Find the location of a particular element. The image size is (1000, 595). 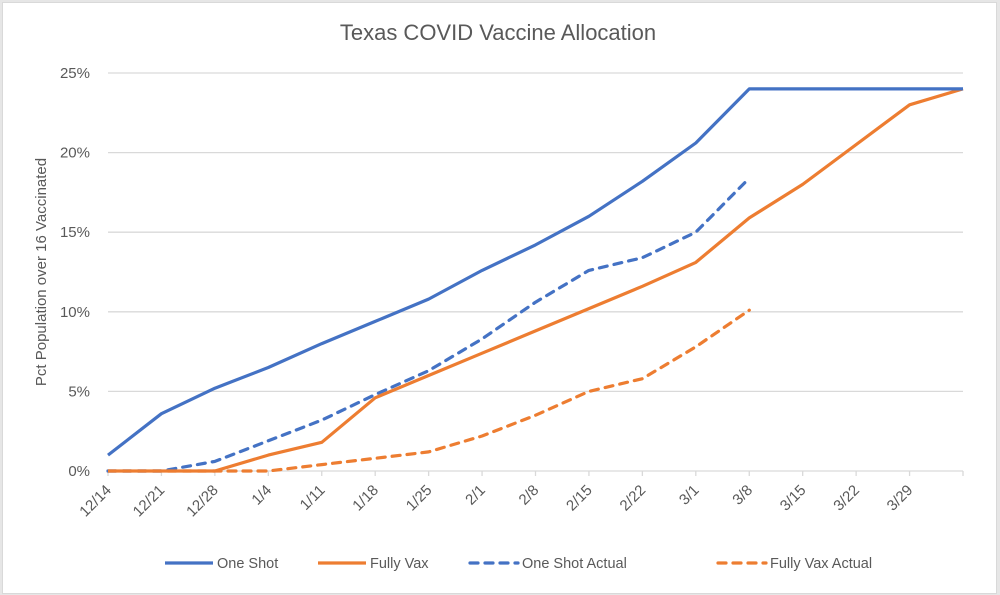

y-tick-label: 10% is located at coordinates (75, 312).